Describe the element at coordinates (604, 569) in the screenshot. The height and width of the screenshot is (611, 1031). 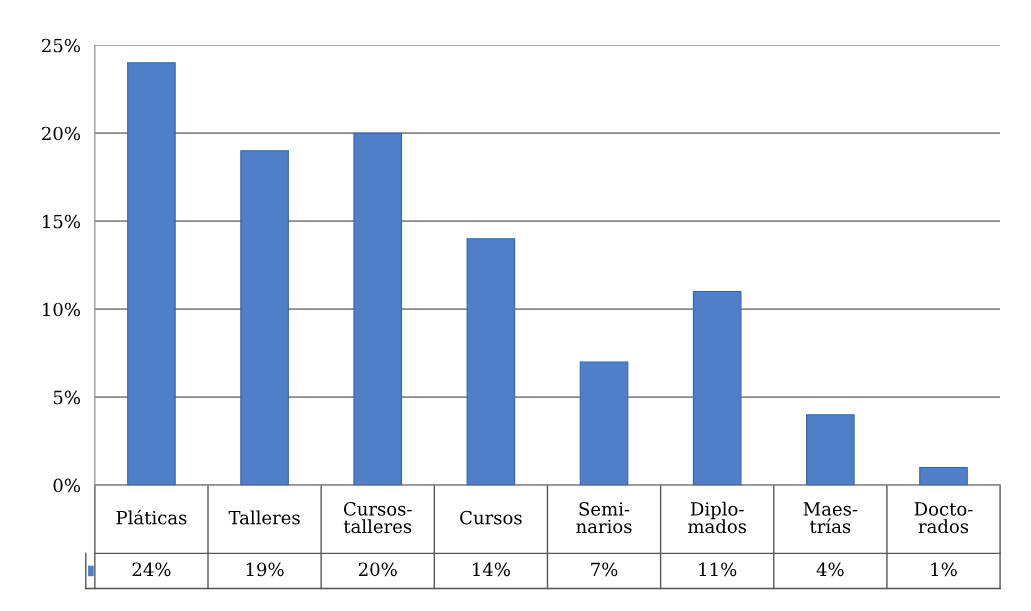
I see `data-label: 7%` at that location.